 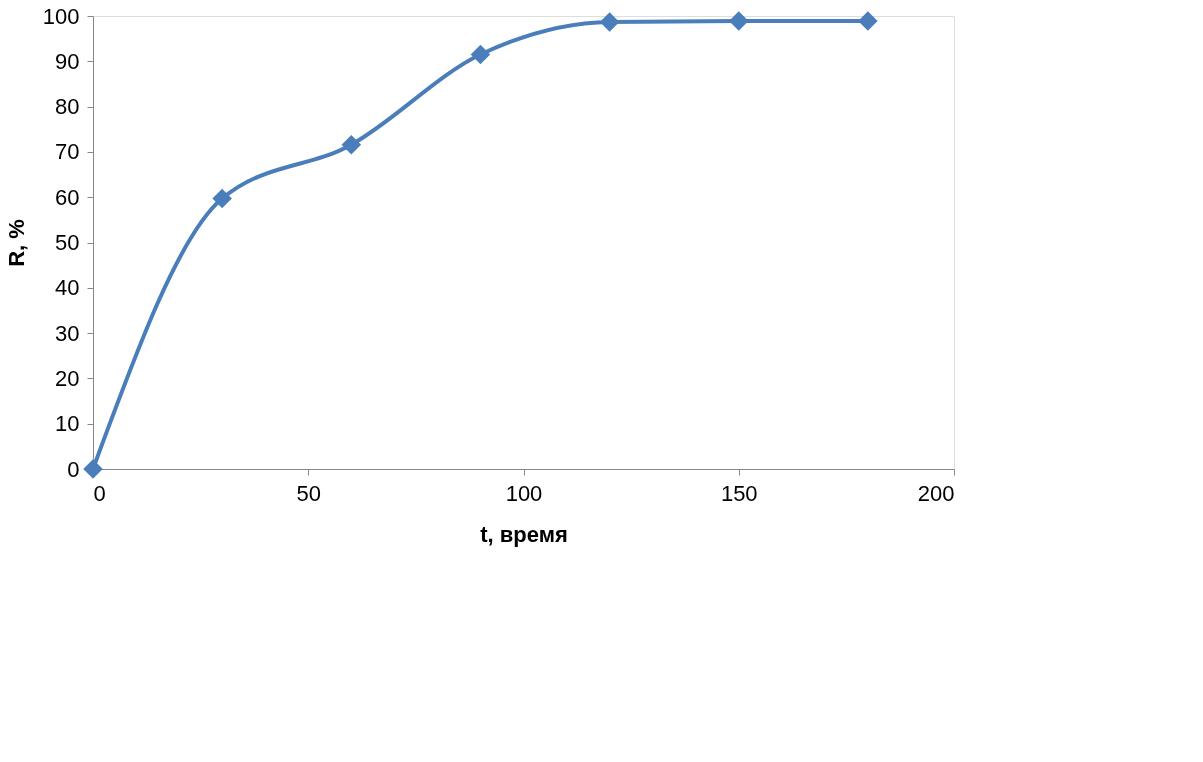 What do you see at coordinates (67, 424) in the screenshot?
I see `y-tick-label: 10` at bounding box center [67, 424].